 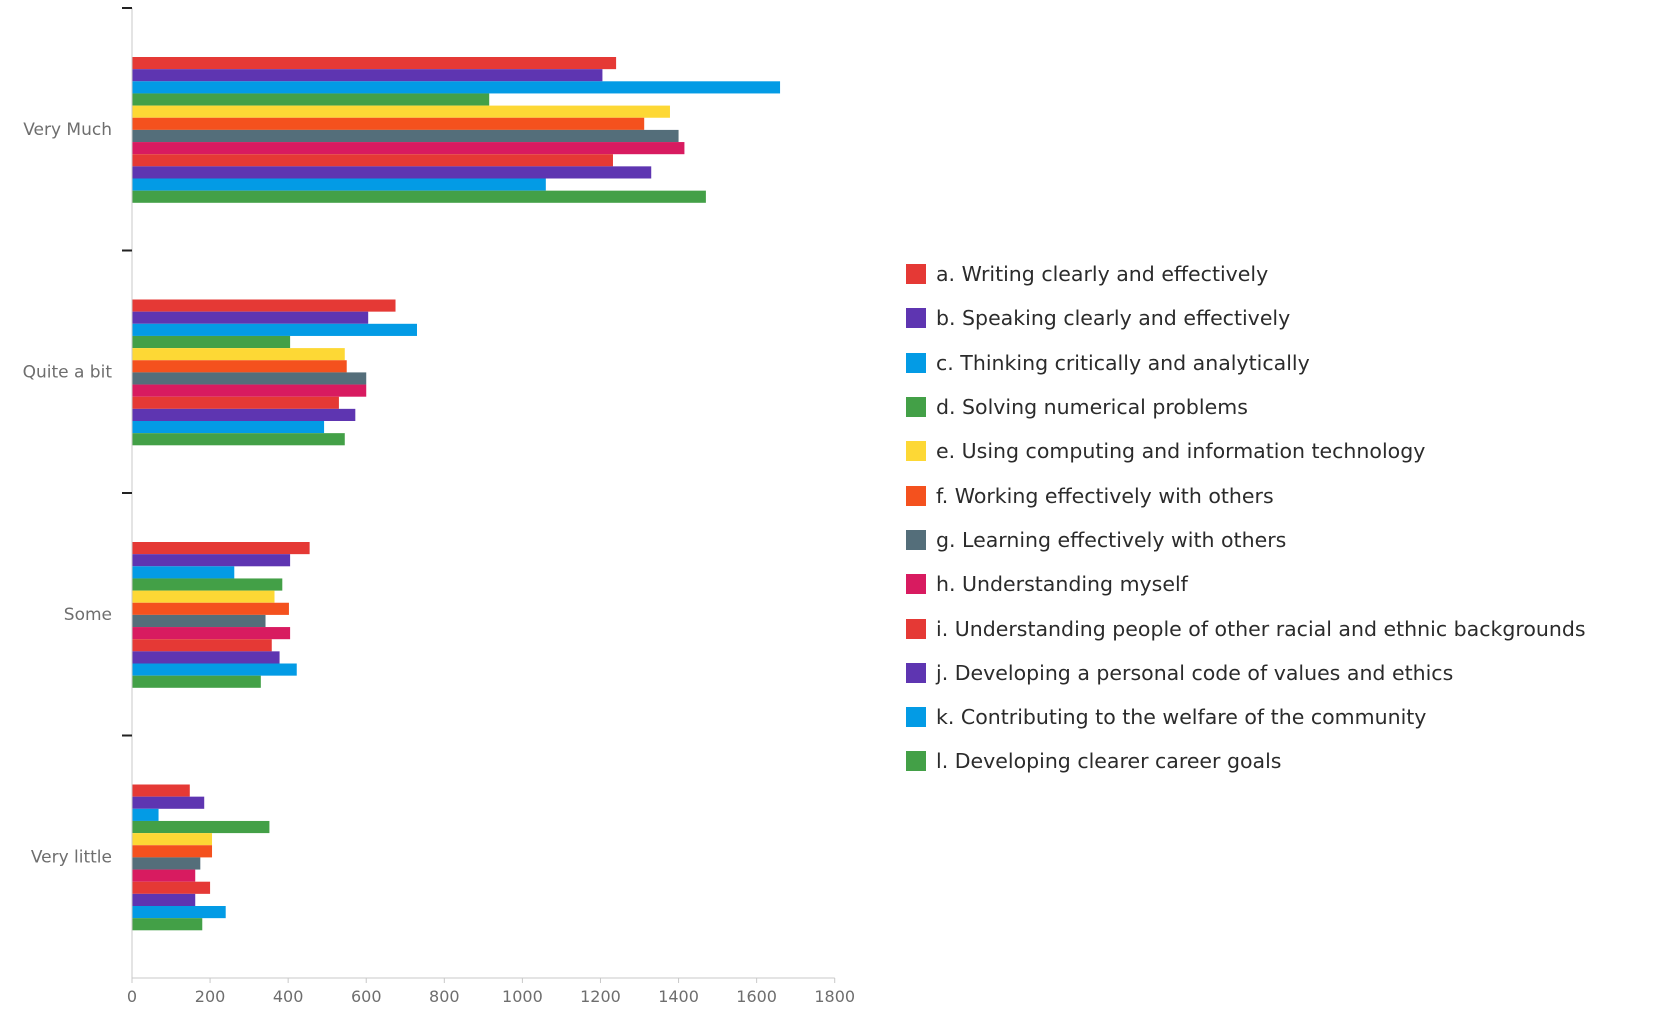 What do you see at coordinates (1246, 318) in the screenshot?
I see `legend-item: b. Speaking clearly and effectively` at bounding box center [1246, 318].